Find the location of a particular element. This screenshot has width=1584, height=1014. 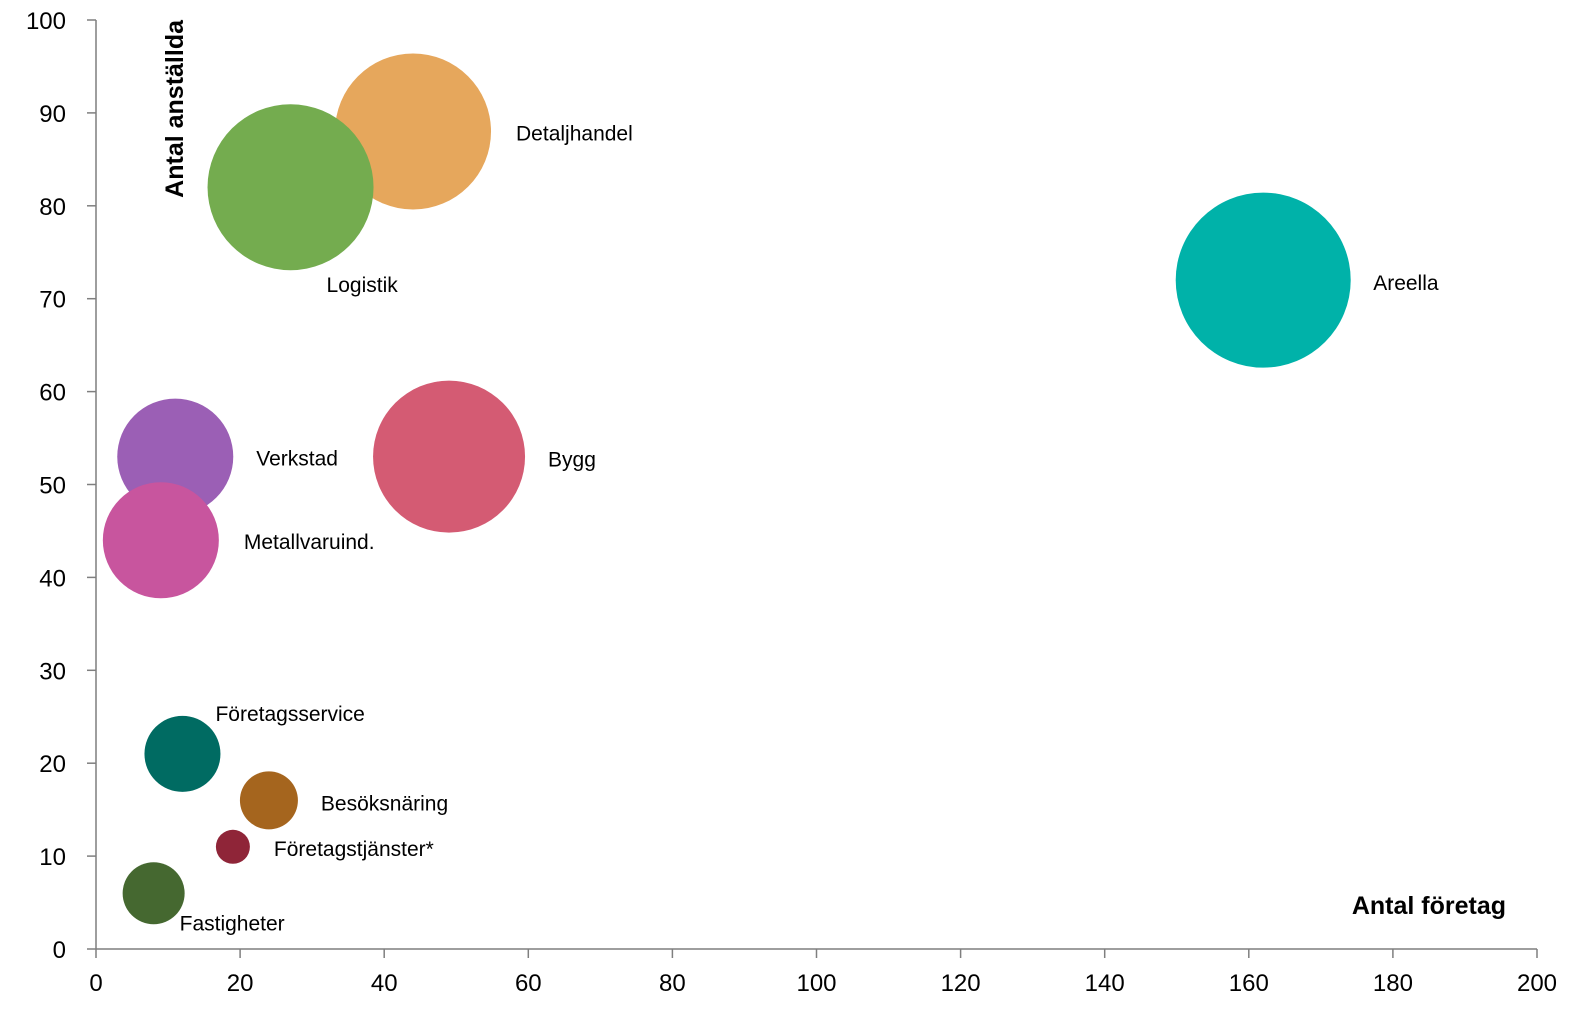

bubble-företagsservice is located at coordinates (182, 753).